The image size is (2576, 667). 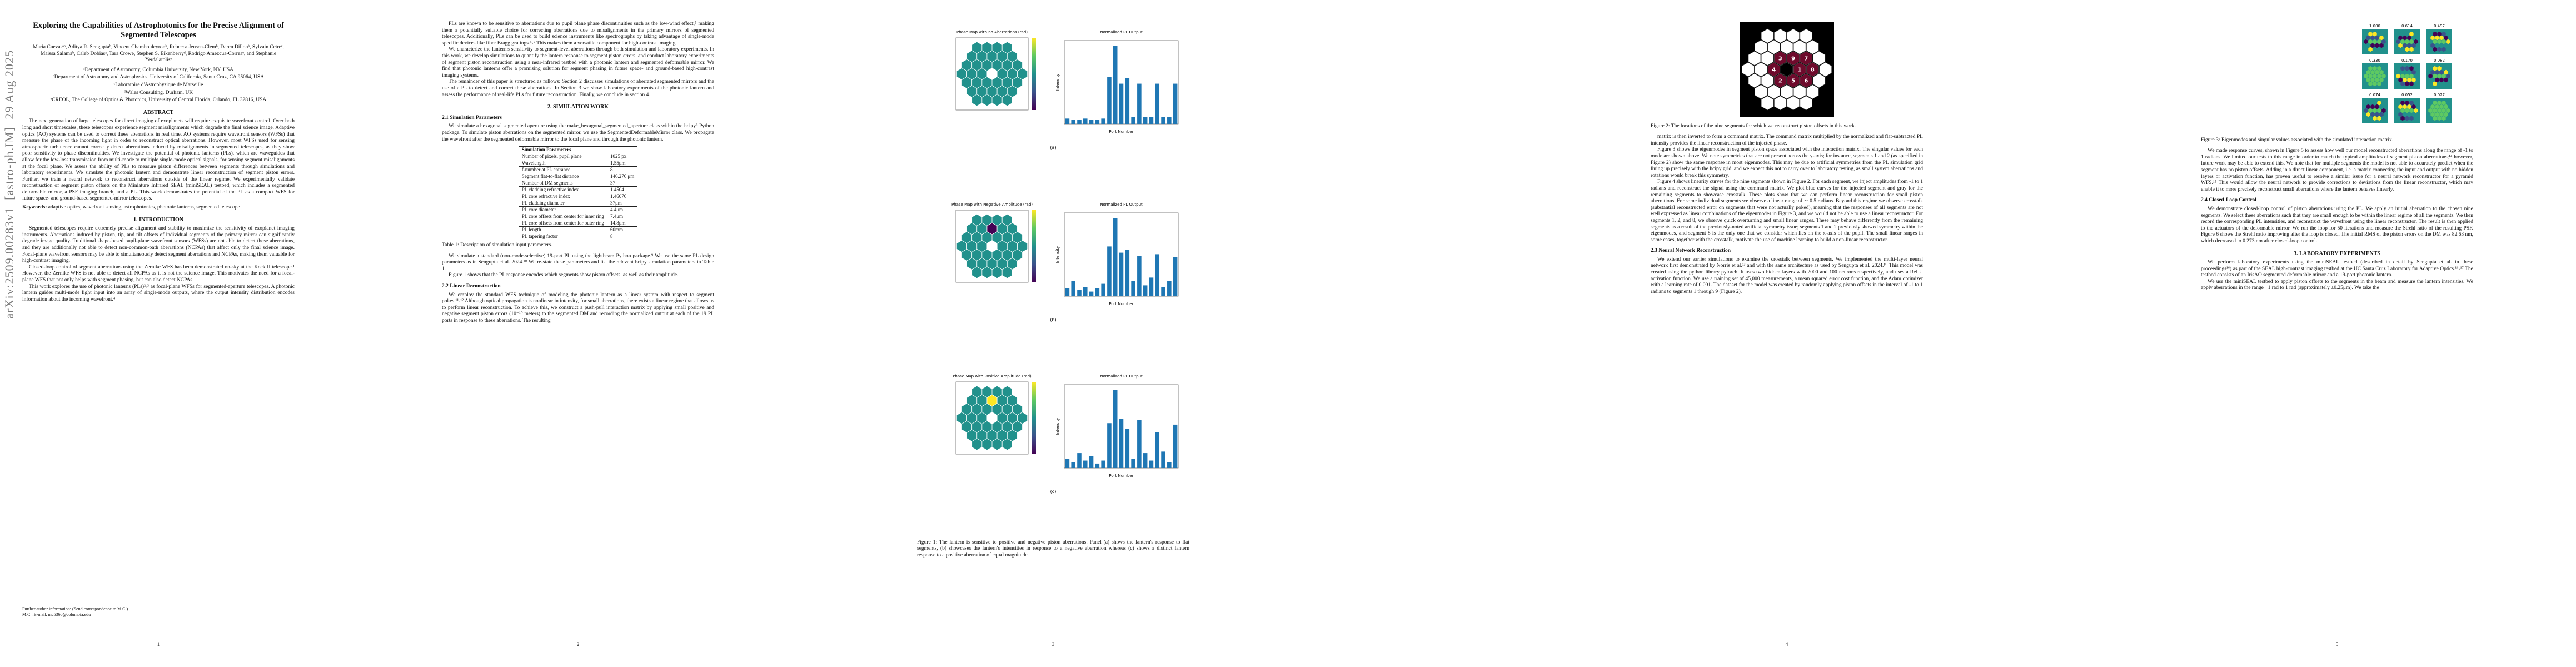 What do you see at coordinates (158, 112) in the screenshot?
I see `section-heading: ABSTRACT` at bounding box center [158, 112].